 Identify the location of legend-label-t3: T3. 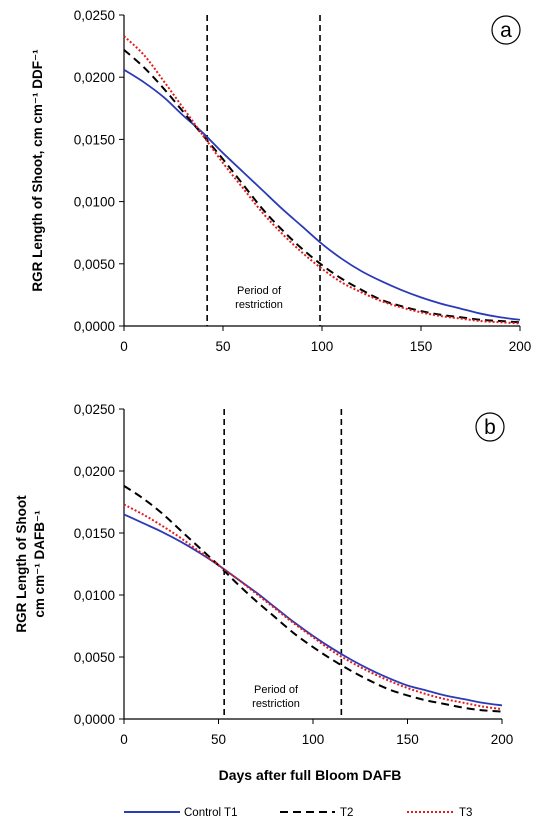
(465, 813).